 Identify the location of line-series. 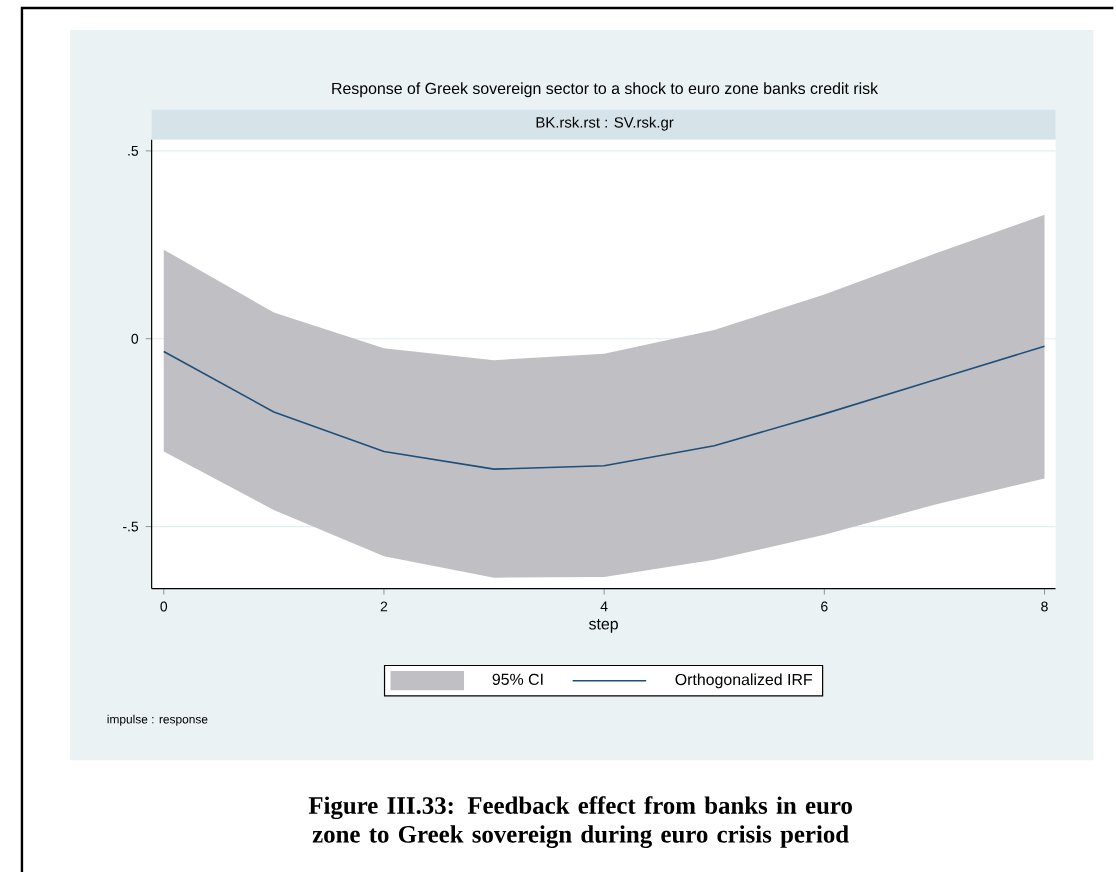
(604, 407).